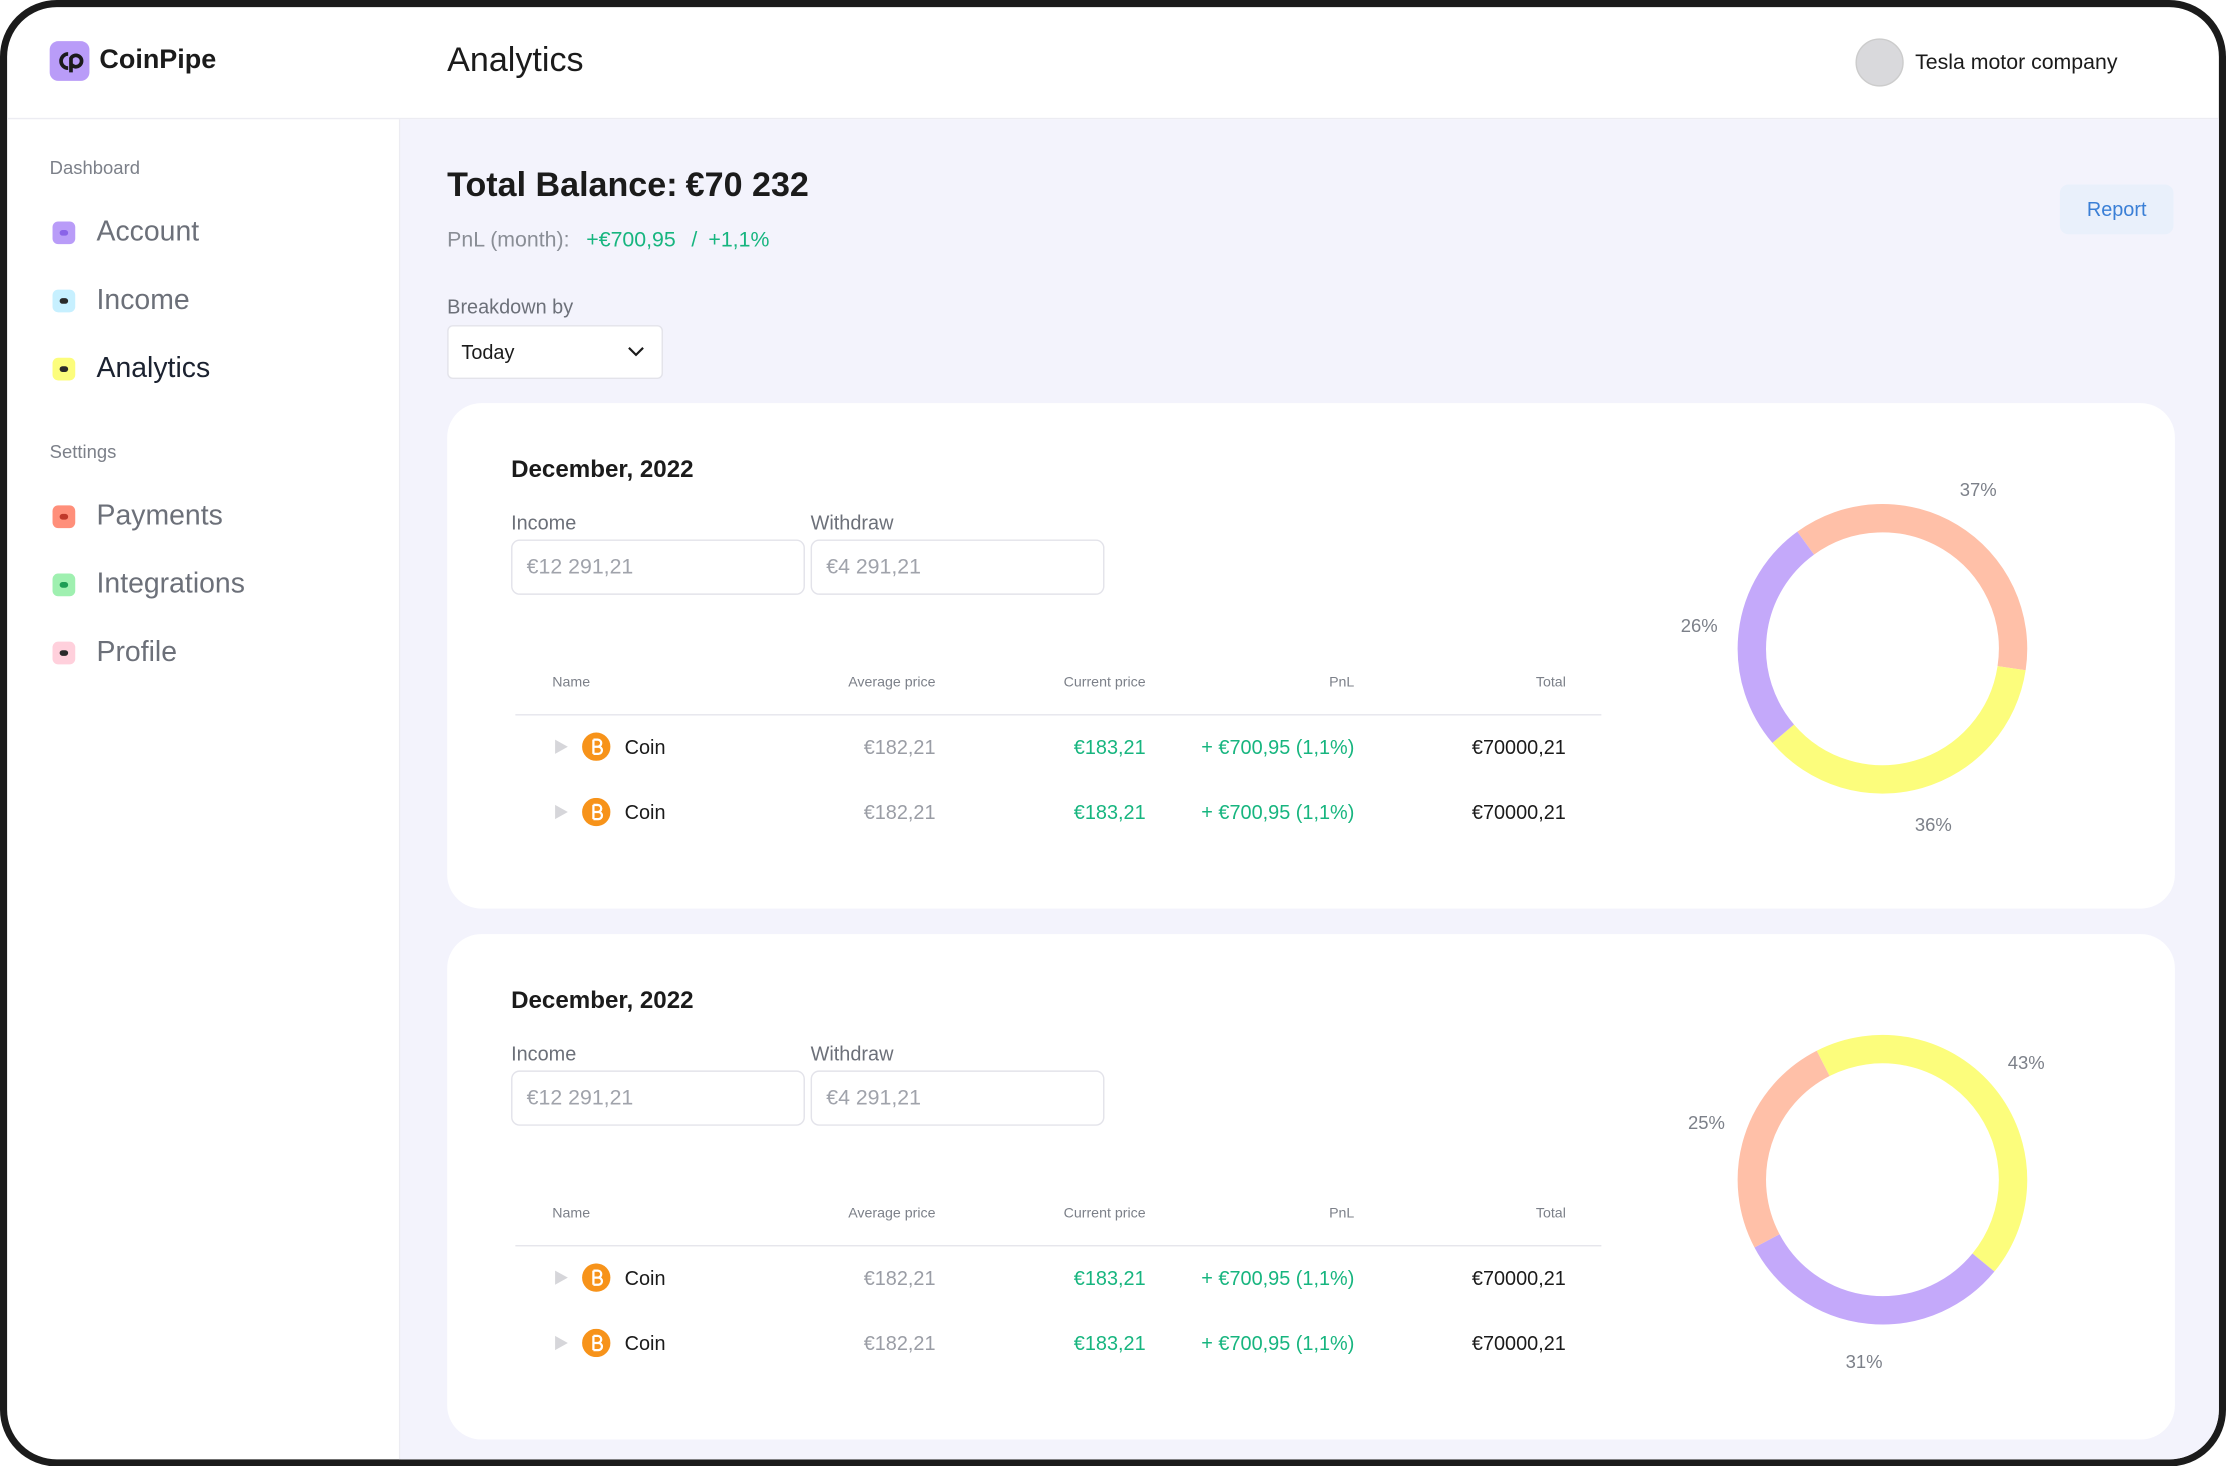  Describe the element at coordinates (1933, 824) in the screenshot. I see `donut-label: 36%` at that location.